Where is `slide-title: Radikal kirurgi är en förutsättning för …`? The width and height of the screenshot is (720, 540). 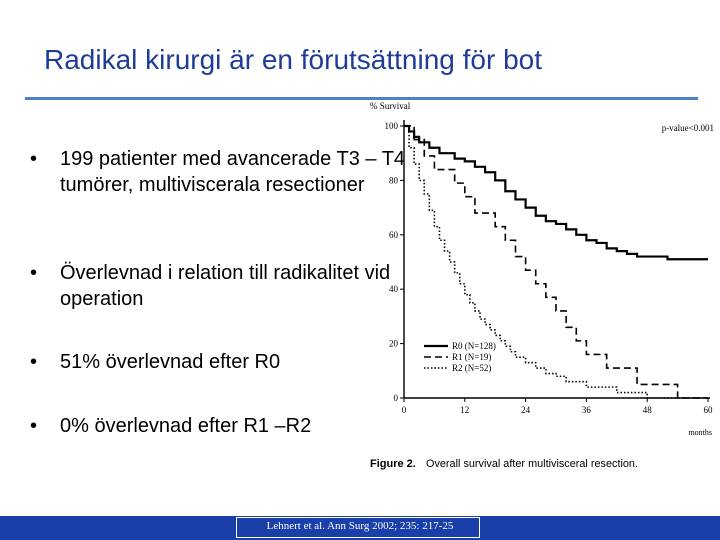 slide-title: Radikal kirurgi är en förutsättning för … is located at coordinates (293, 59).